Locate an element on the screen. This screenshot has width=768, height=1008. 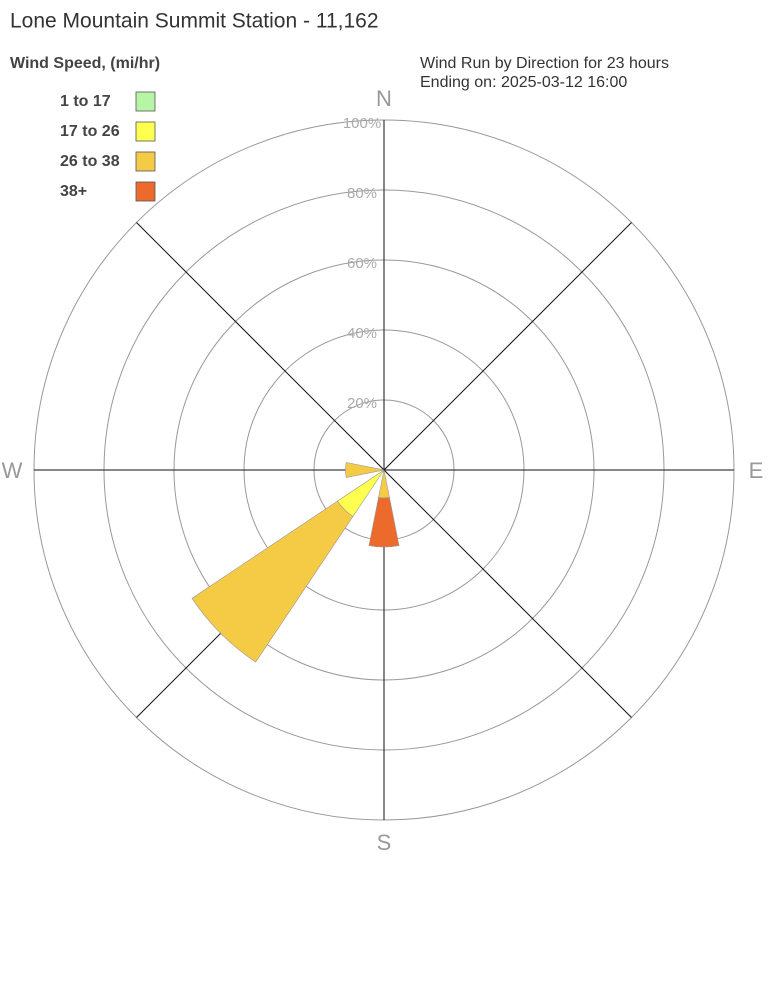
compass-label: E is located at coordinates (756, 470).